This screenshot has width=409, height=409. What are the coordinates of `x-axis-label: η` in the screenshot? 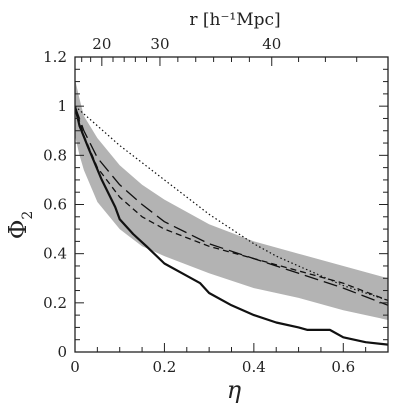 It's located at (234, 390).